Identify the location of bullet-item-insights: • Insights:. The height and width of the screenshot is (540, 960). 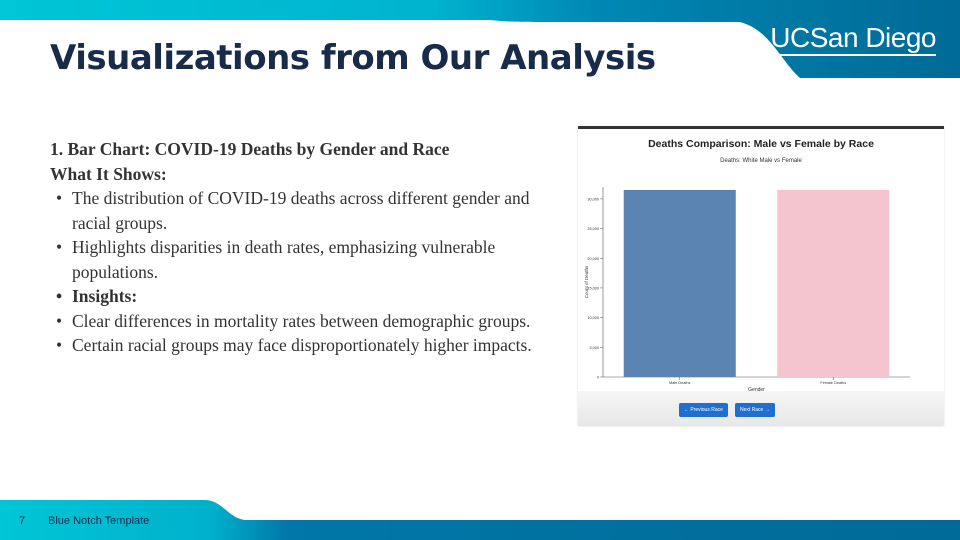
(310, 296).